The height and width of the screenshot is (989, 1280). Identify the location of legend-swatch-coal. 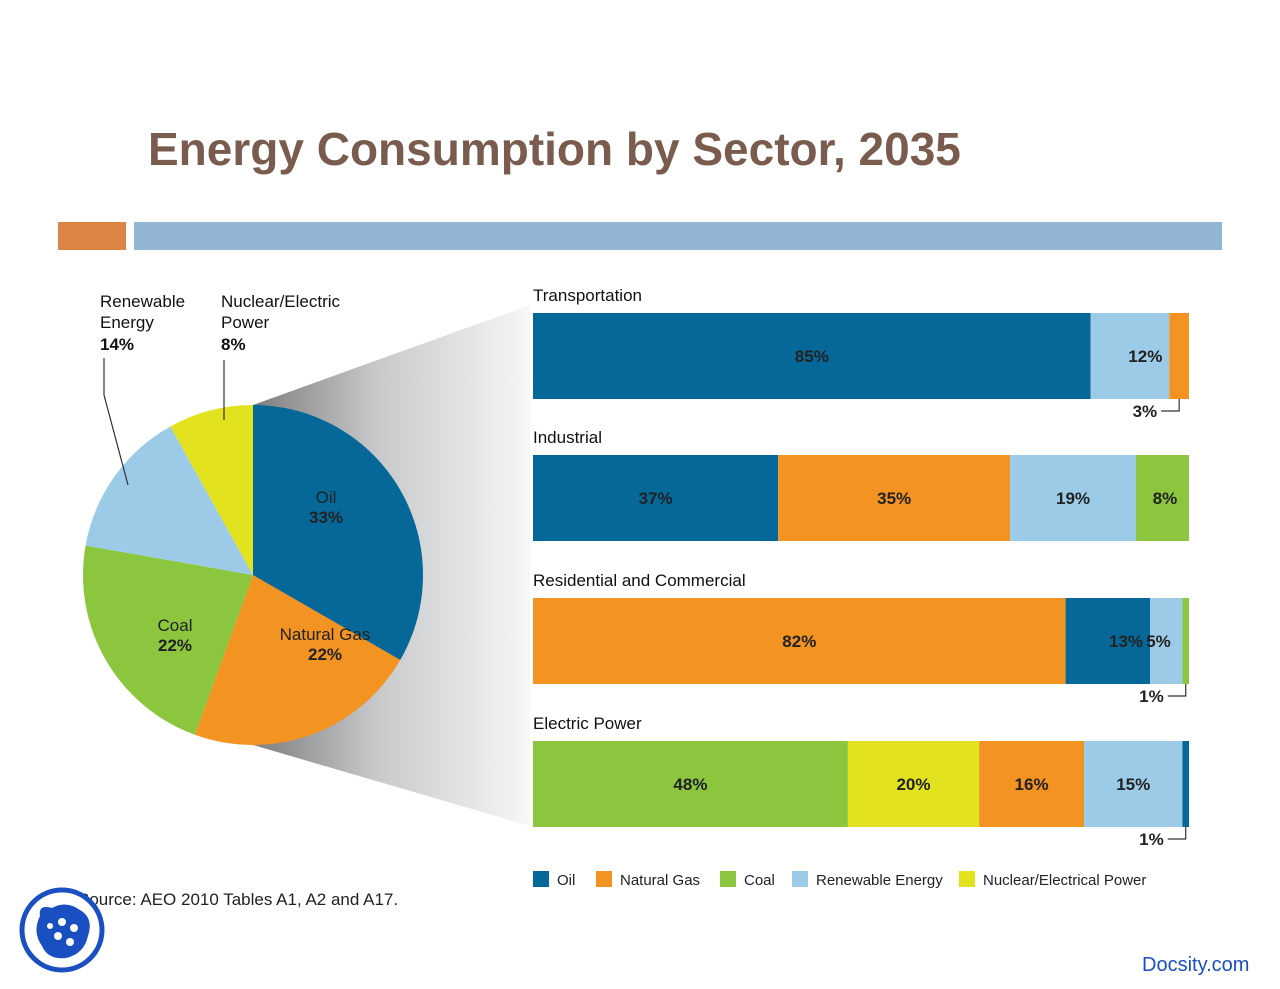
(728, 879).